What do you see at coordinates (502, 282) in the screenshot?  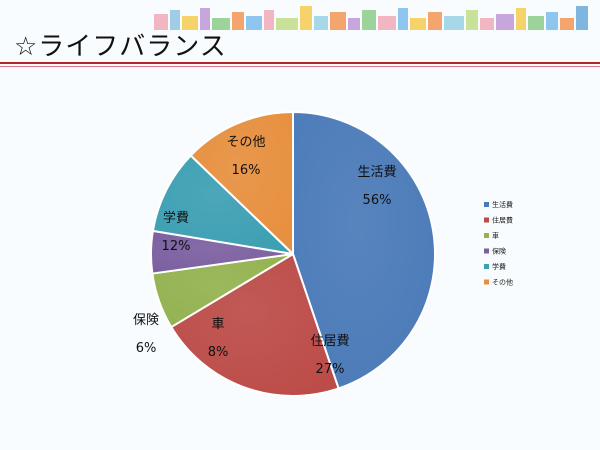 I see `legend-label-other: その他` at bounding box center [502, 282].